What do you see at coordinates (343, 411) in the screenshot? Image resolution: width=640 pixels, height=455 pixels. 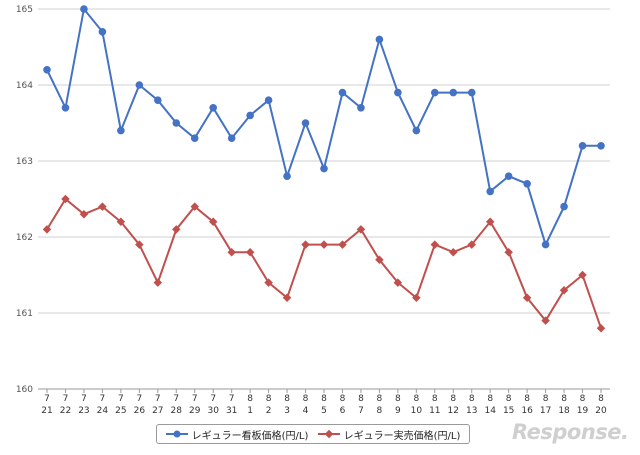 I see `x-tick-day: 6` at bounding box center [343, 411].